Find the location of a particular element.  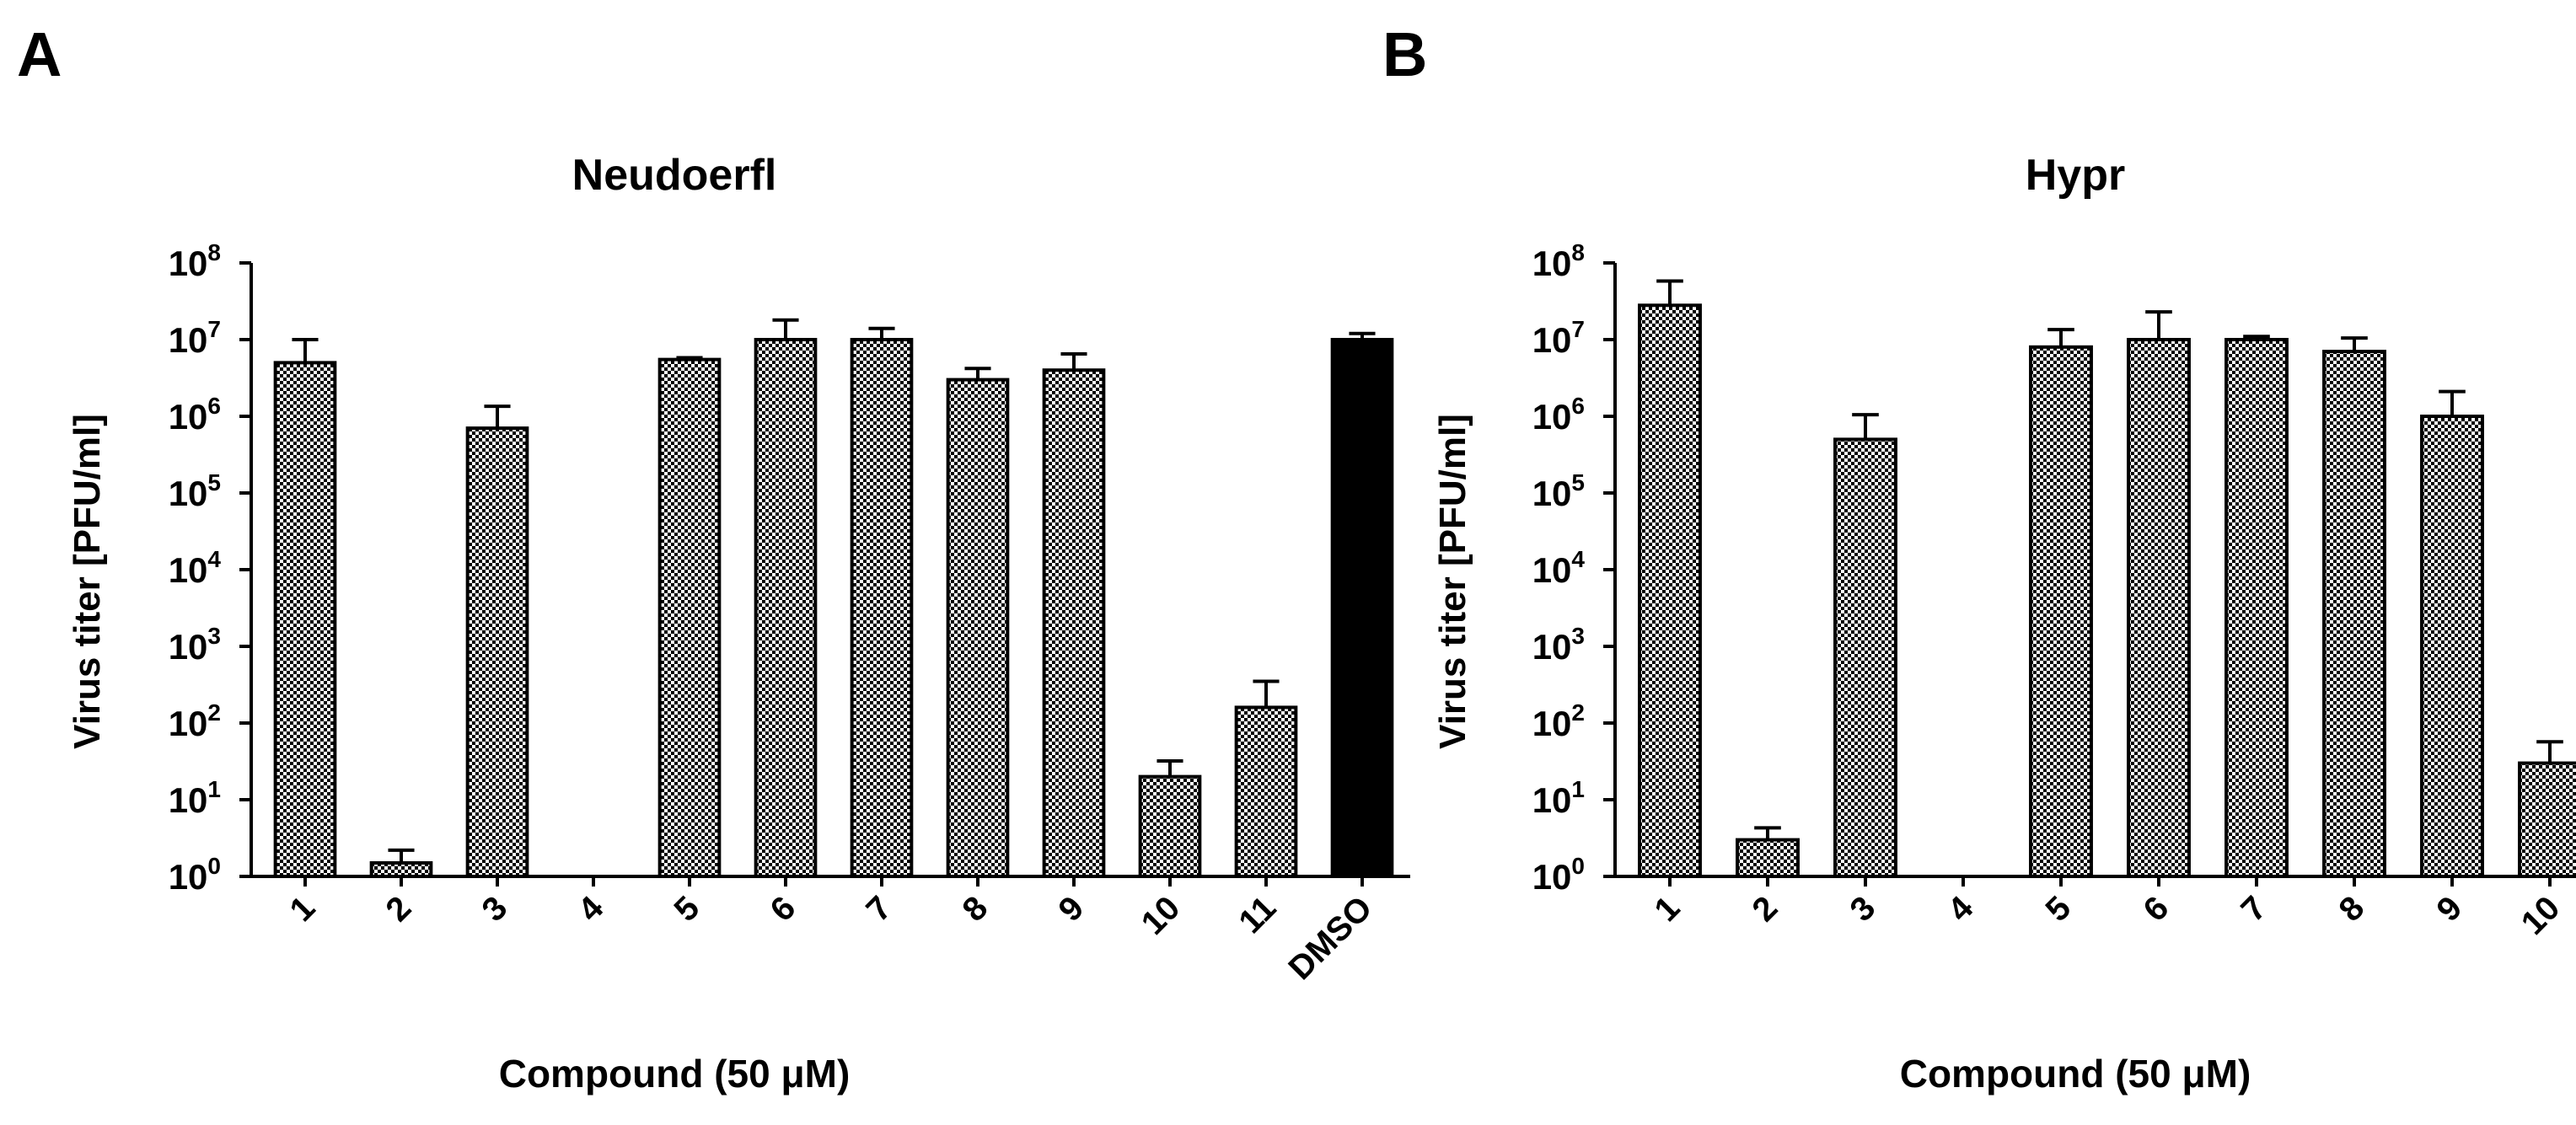

chart-title: Hypr is located at coordinates (2075, 175).